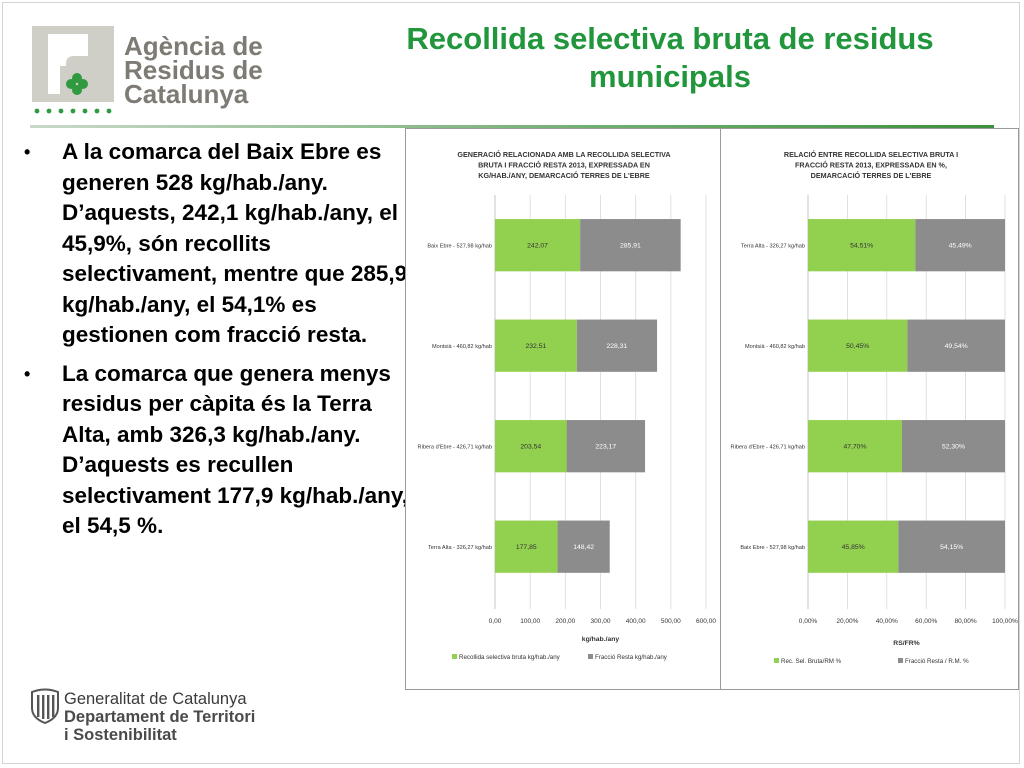  I want to click on x-tick-label: 100,00%, so click(1005, 621).